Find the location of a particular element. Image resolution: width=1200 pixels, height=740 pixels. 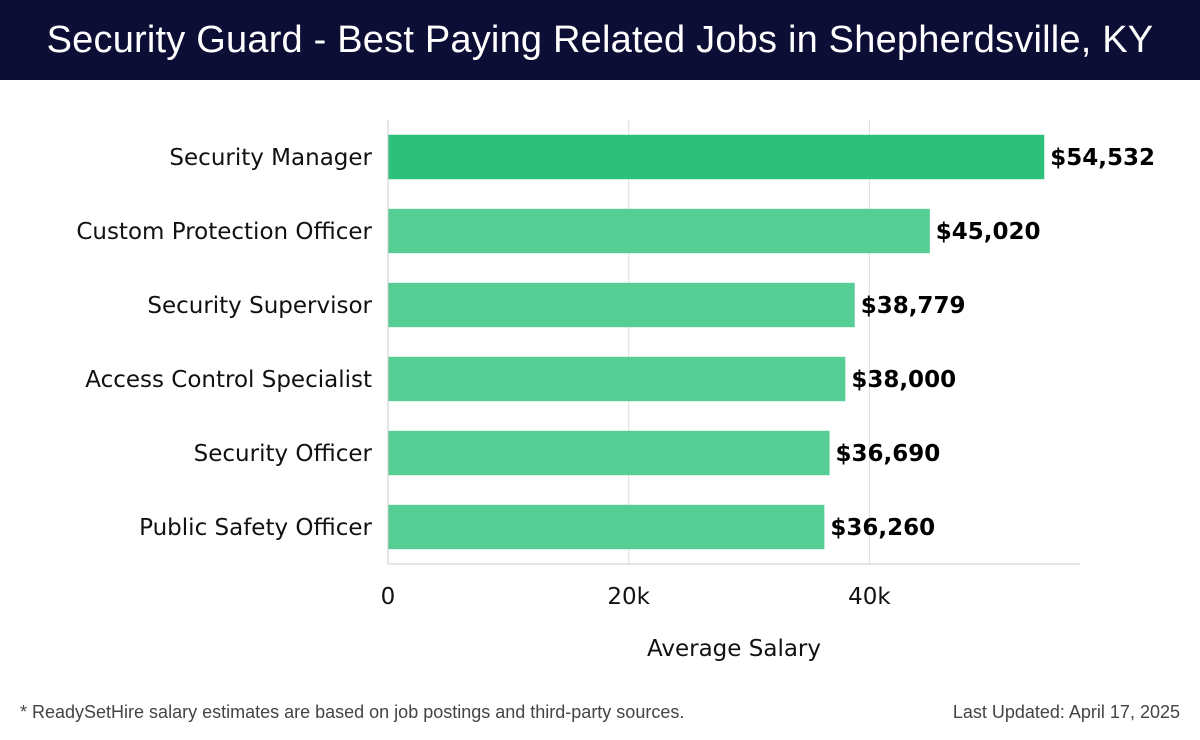

value-label: $36,260 is located at coordinates (882, 528).